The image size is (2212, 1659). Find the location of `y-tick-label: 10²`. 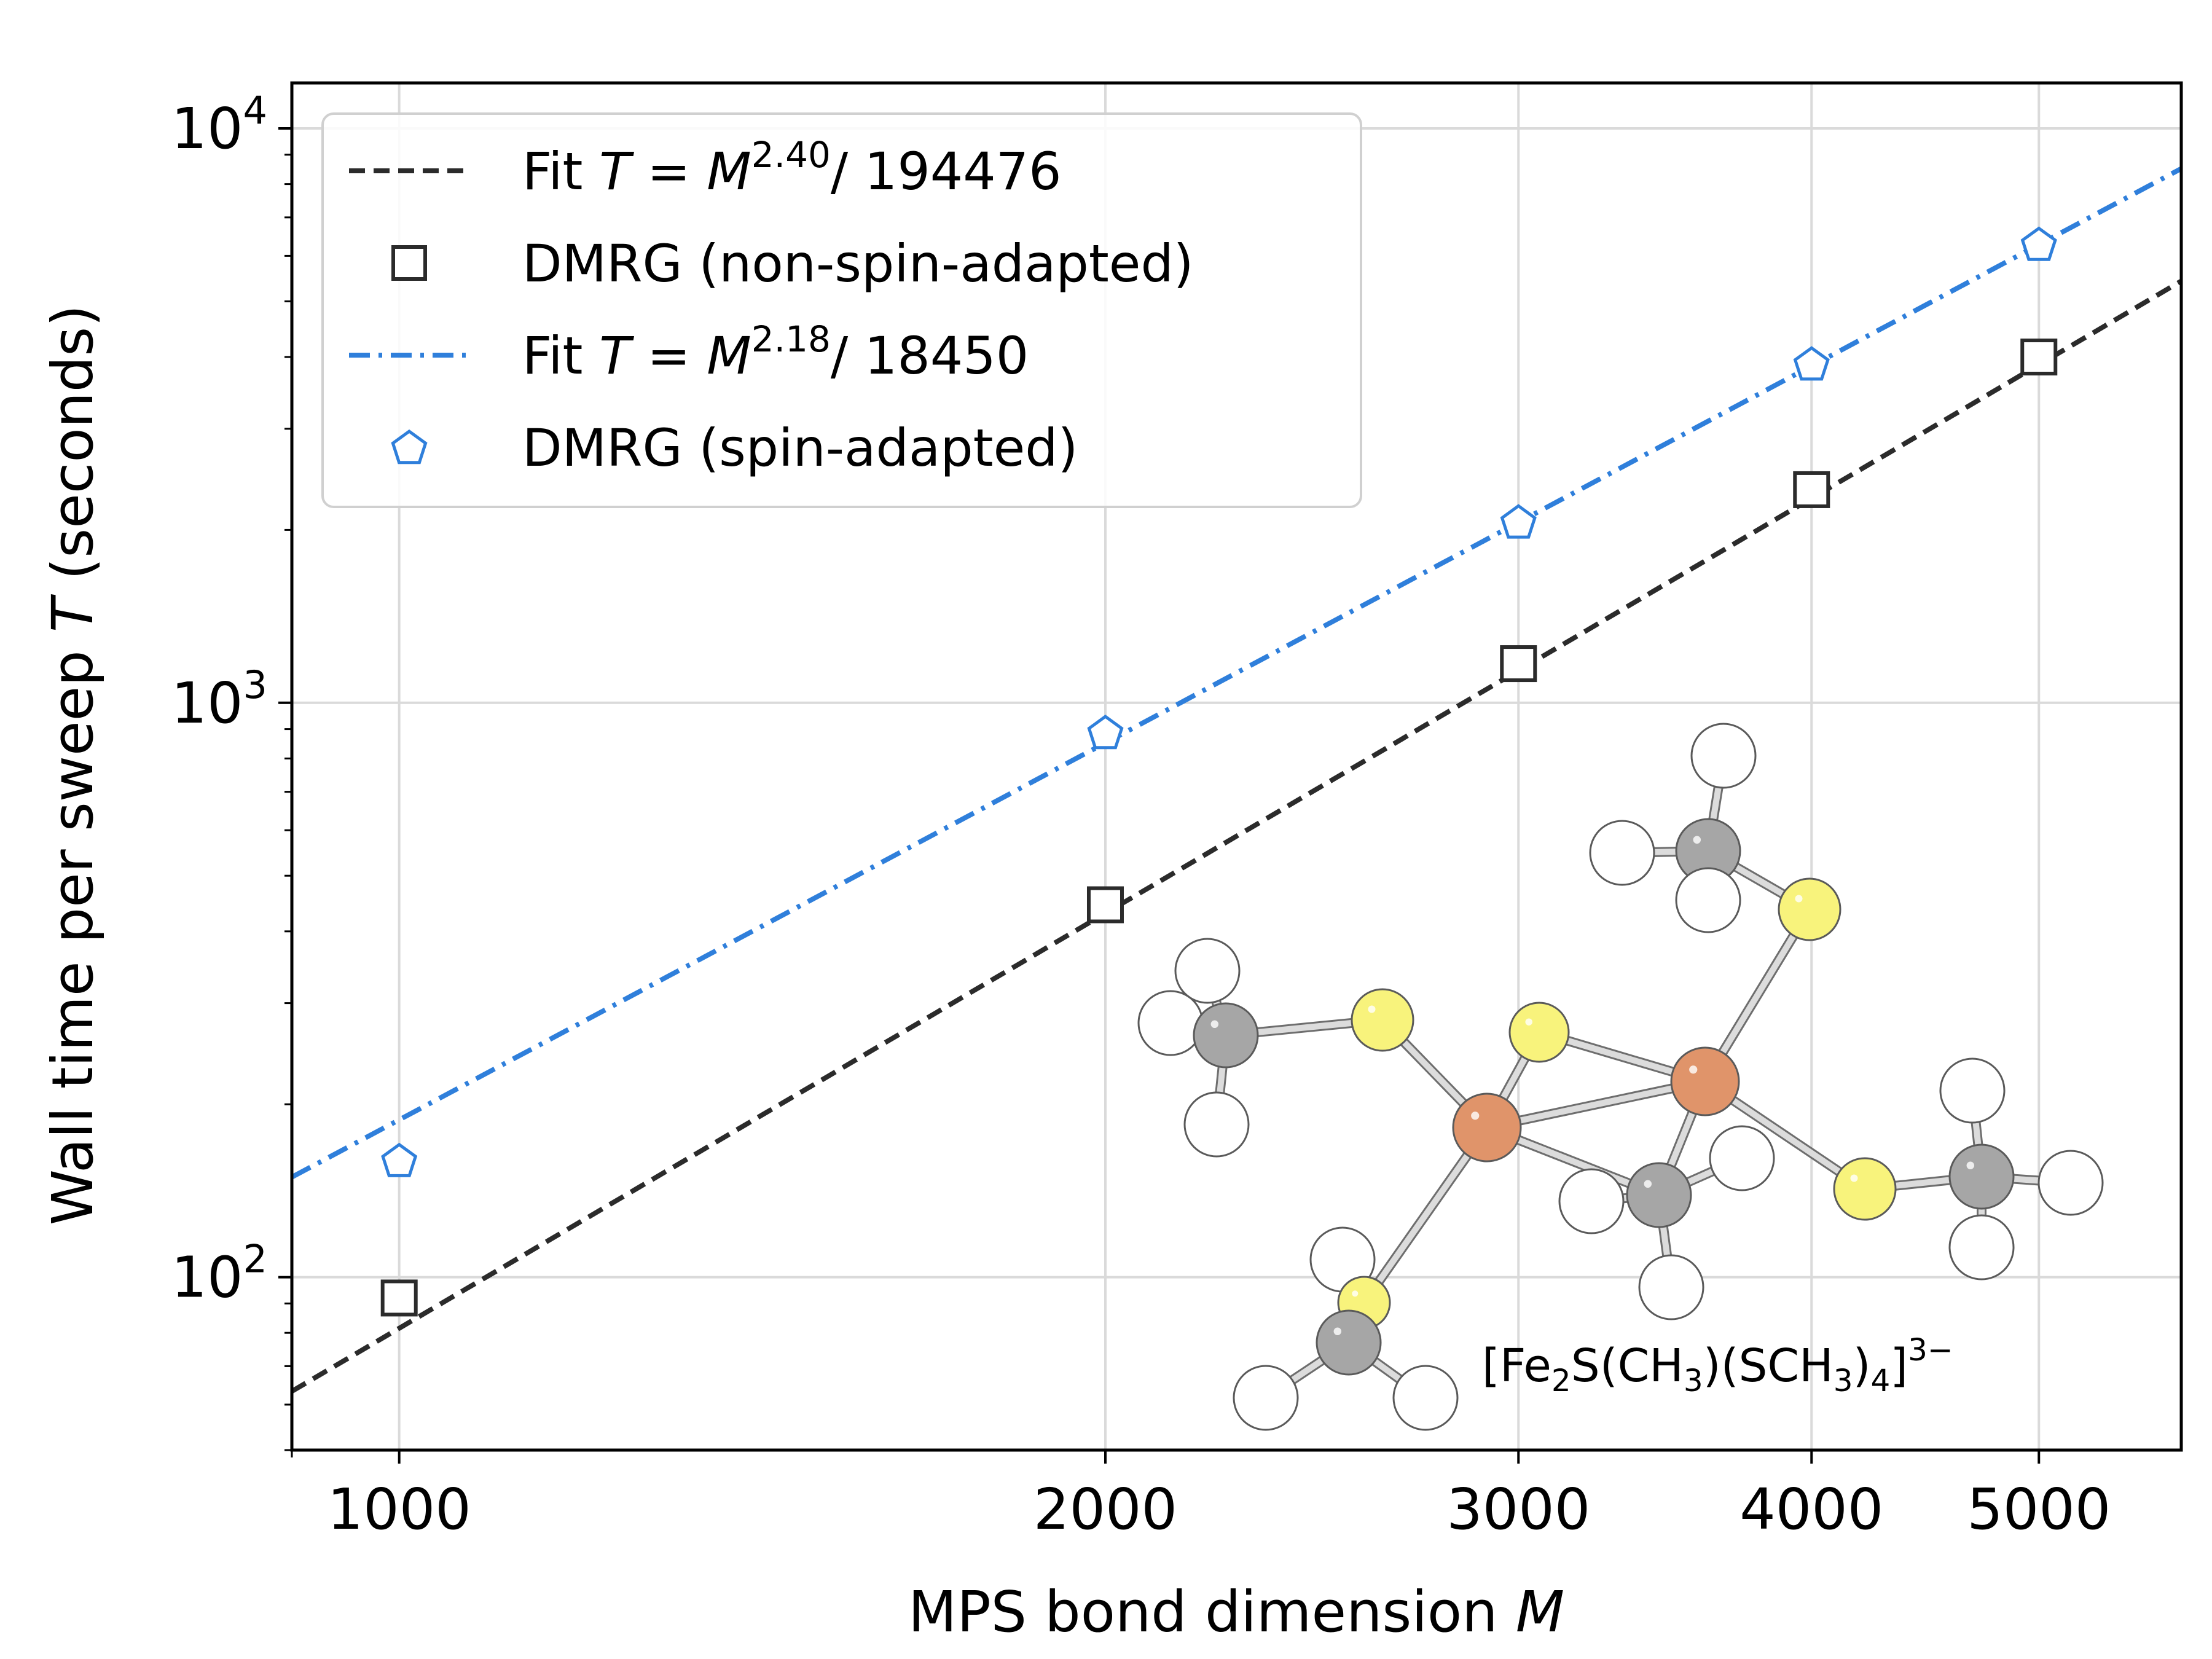

y-tick-label: 10² is located at coordinates (219, 1274).